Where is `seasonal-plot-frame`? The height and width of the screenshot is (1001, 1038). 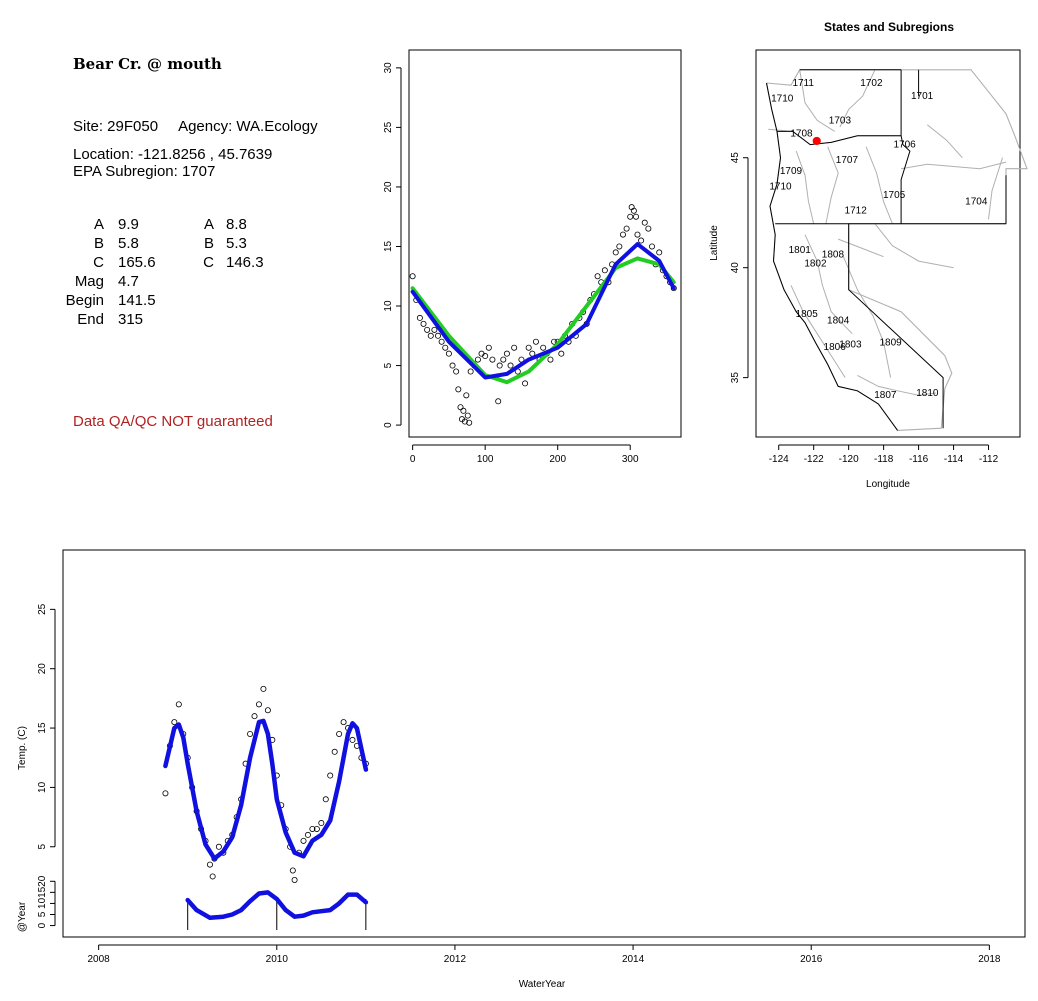 seasonal-plot-frame is located at coordinates (545, 243).